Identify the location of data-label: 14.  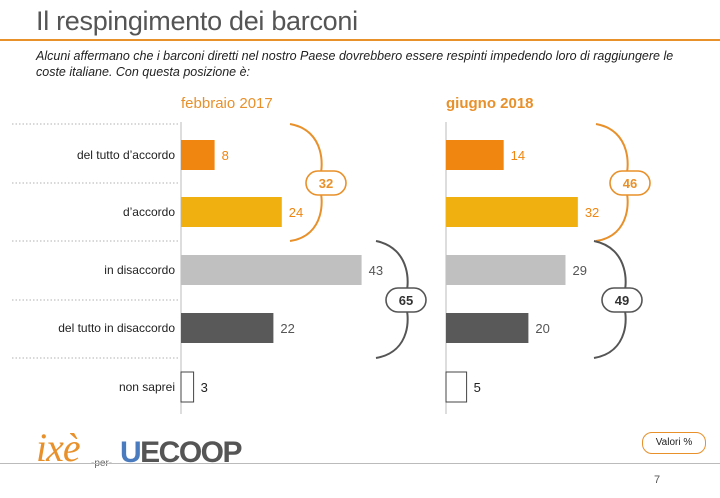
(518, 155).